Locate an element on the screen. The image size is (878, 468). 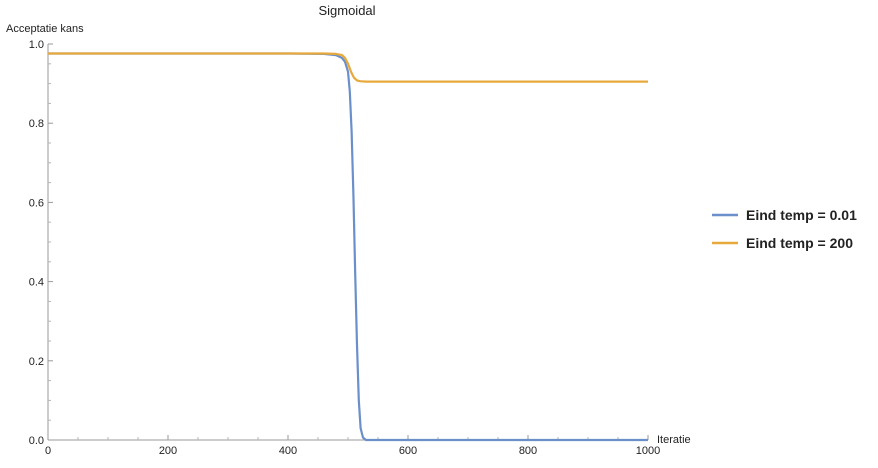
chart-title: Sigmoidal is located at coordinates (346, 10).